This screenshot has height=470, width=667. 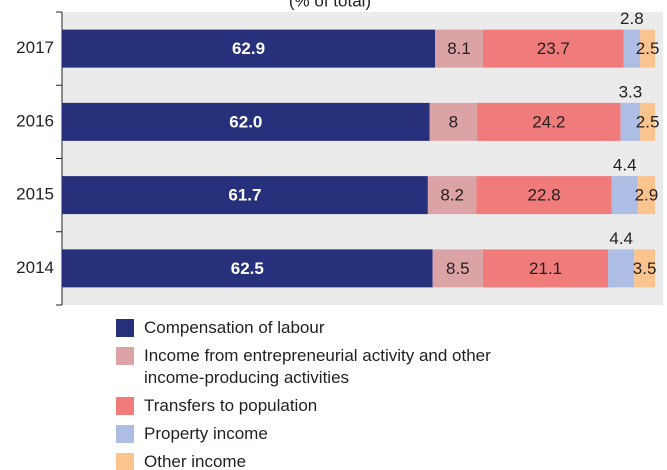 I want to click on y-tick-label: 2015, so click(x=35, y=194).